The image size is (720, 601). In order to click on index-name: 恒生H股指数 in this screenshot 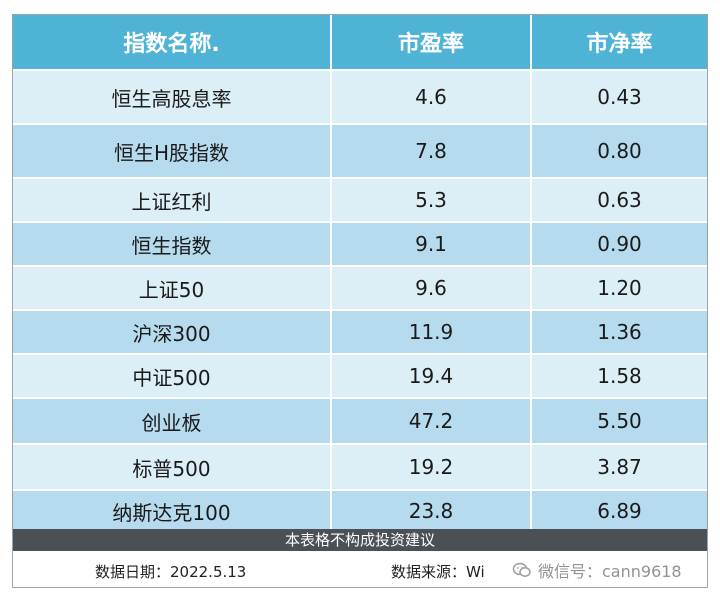, I will do `click(172, 151)`.